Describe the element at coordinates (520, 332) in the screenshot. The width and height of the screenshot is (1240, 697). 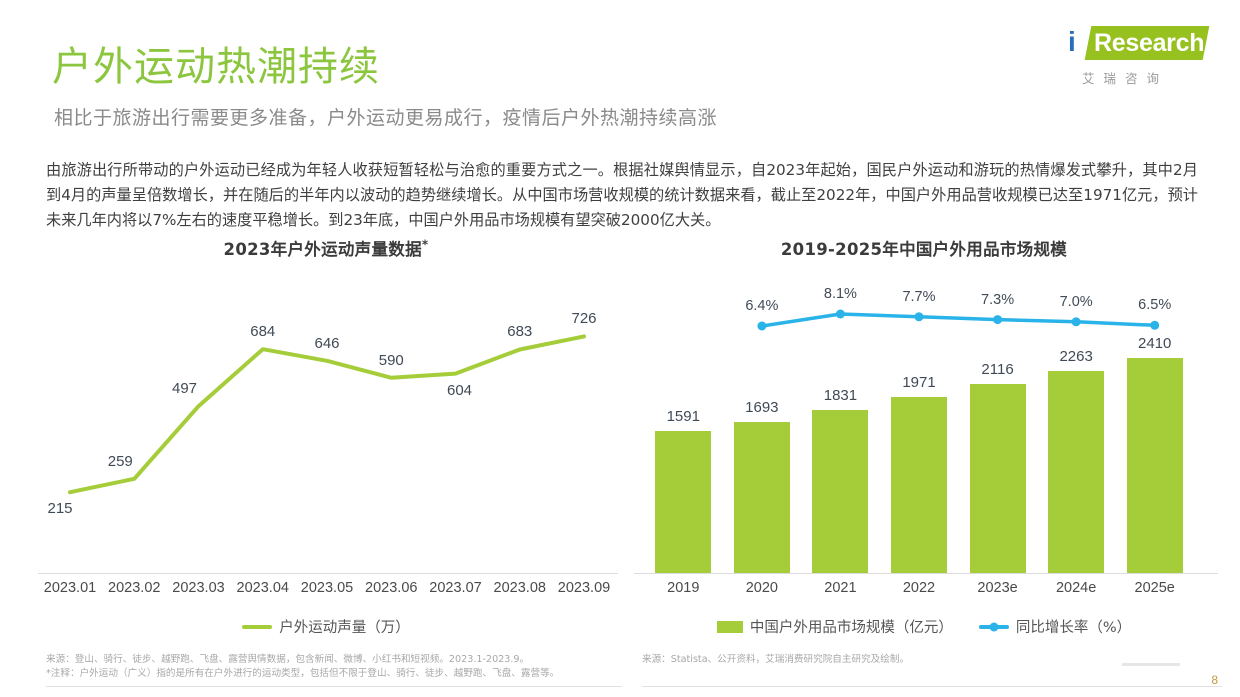
I see `line-data-label: 683` at that location.